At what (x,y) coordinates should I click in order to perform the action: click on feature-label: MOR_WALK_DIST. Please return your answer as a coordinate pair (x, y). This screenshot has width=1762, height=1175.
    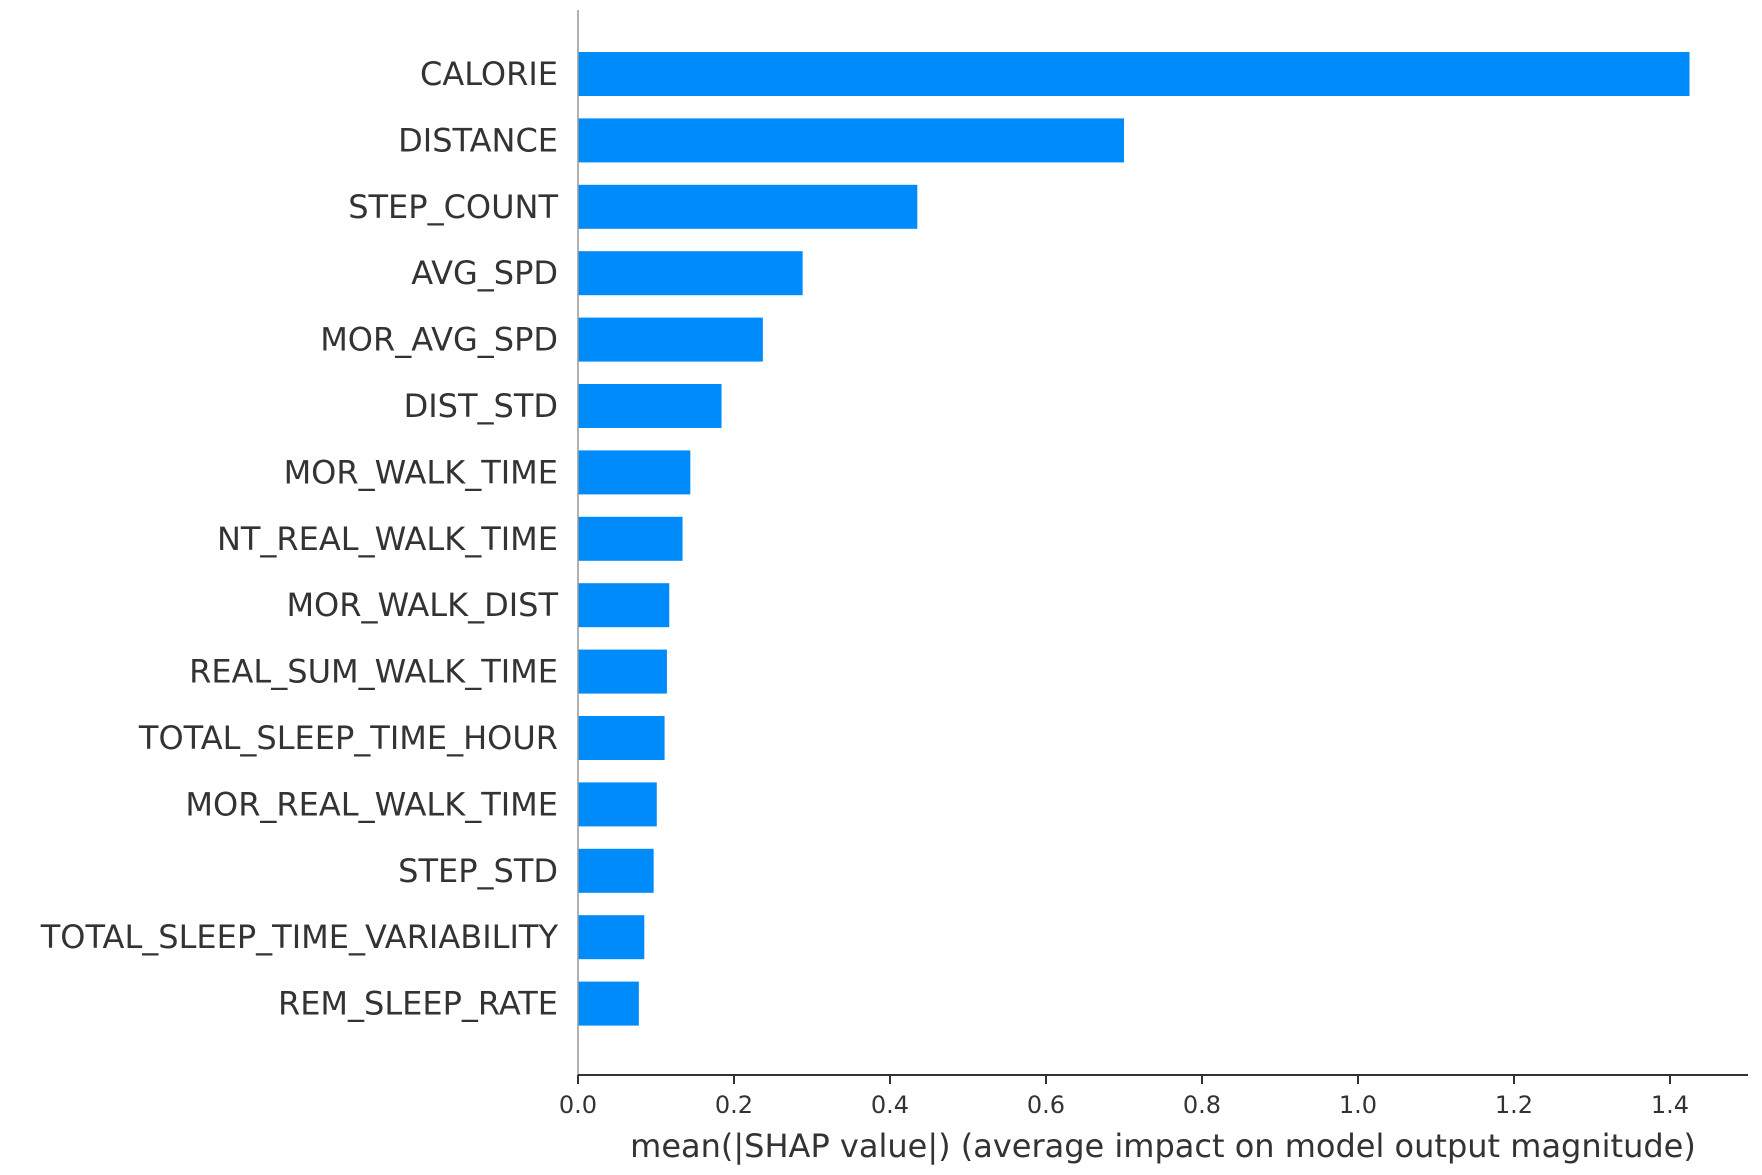
    Looking at the image, I should click on (422, 605).